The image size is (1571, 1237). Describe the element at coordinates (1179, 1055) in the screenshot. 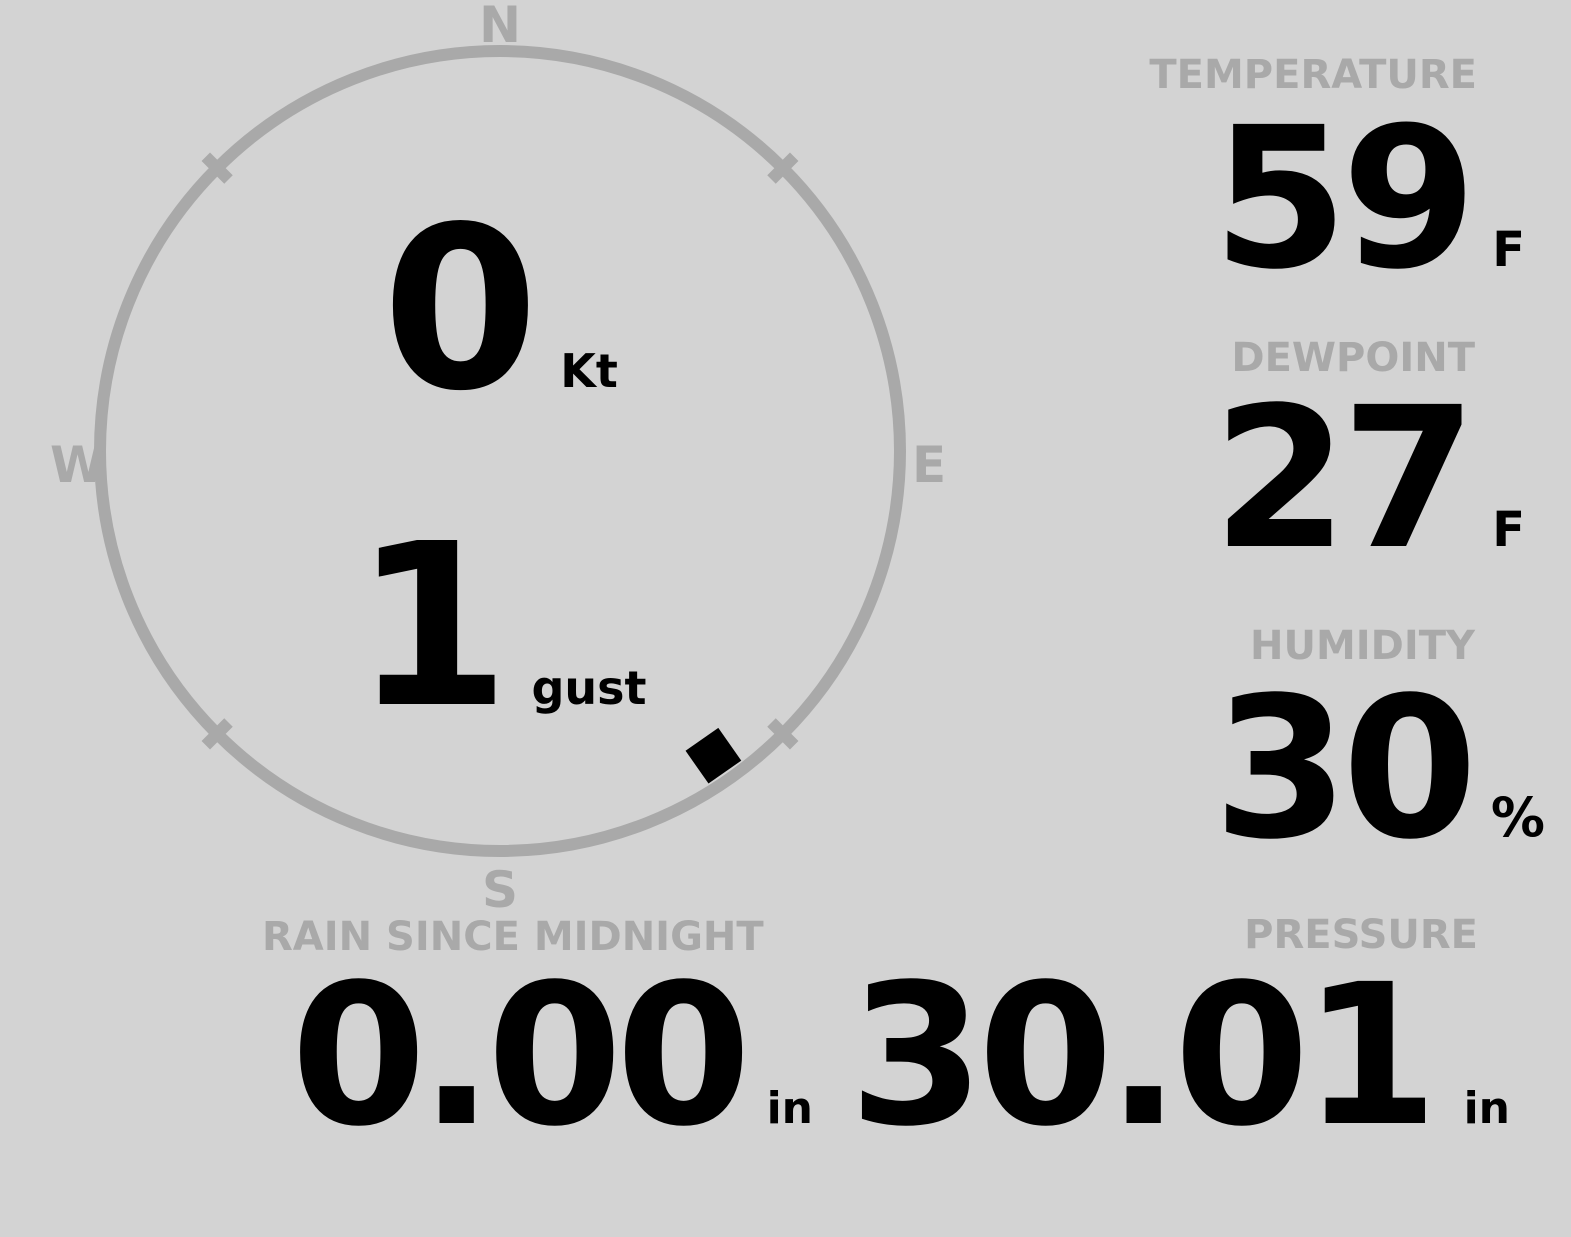

I see `pressure-readout: 30.01 in` at that location.